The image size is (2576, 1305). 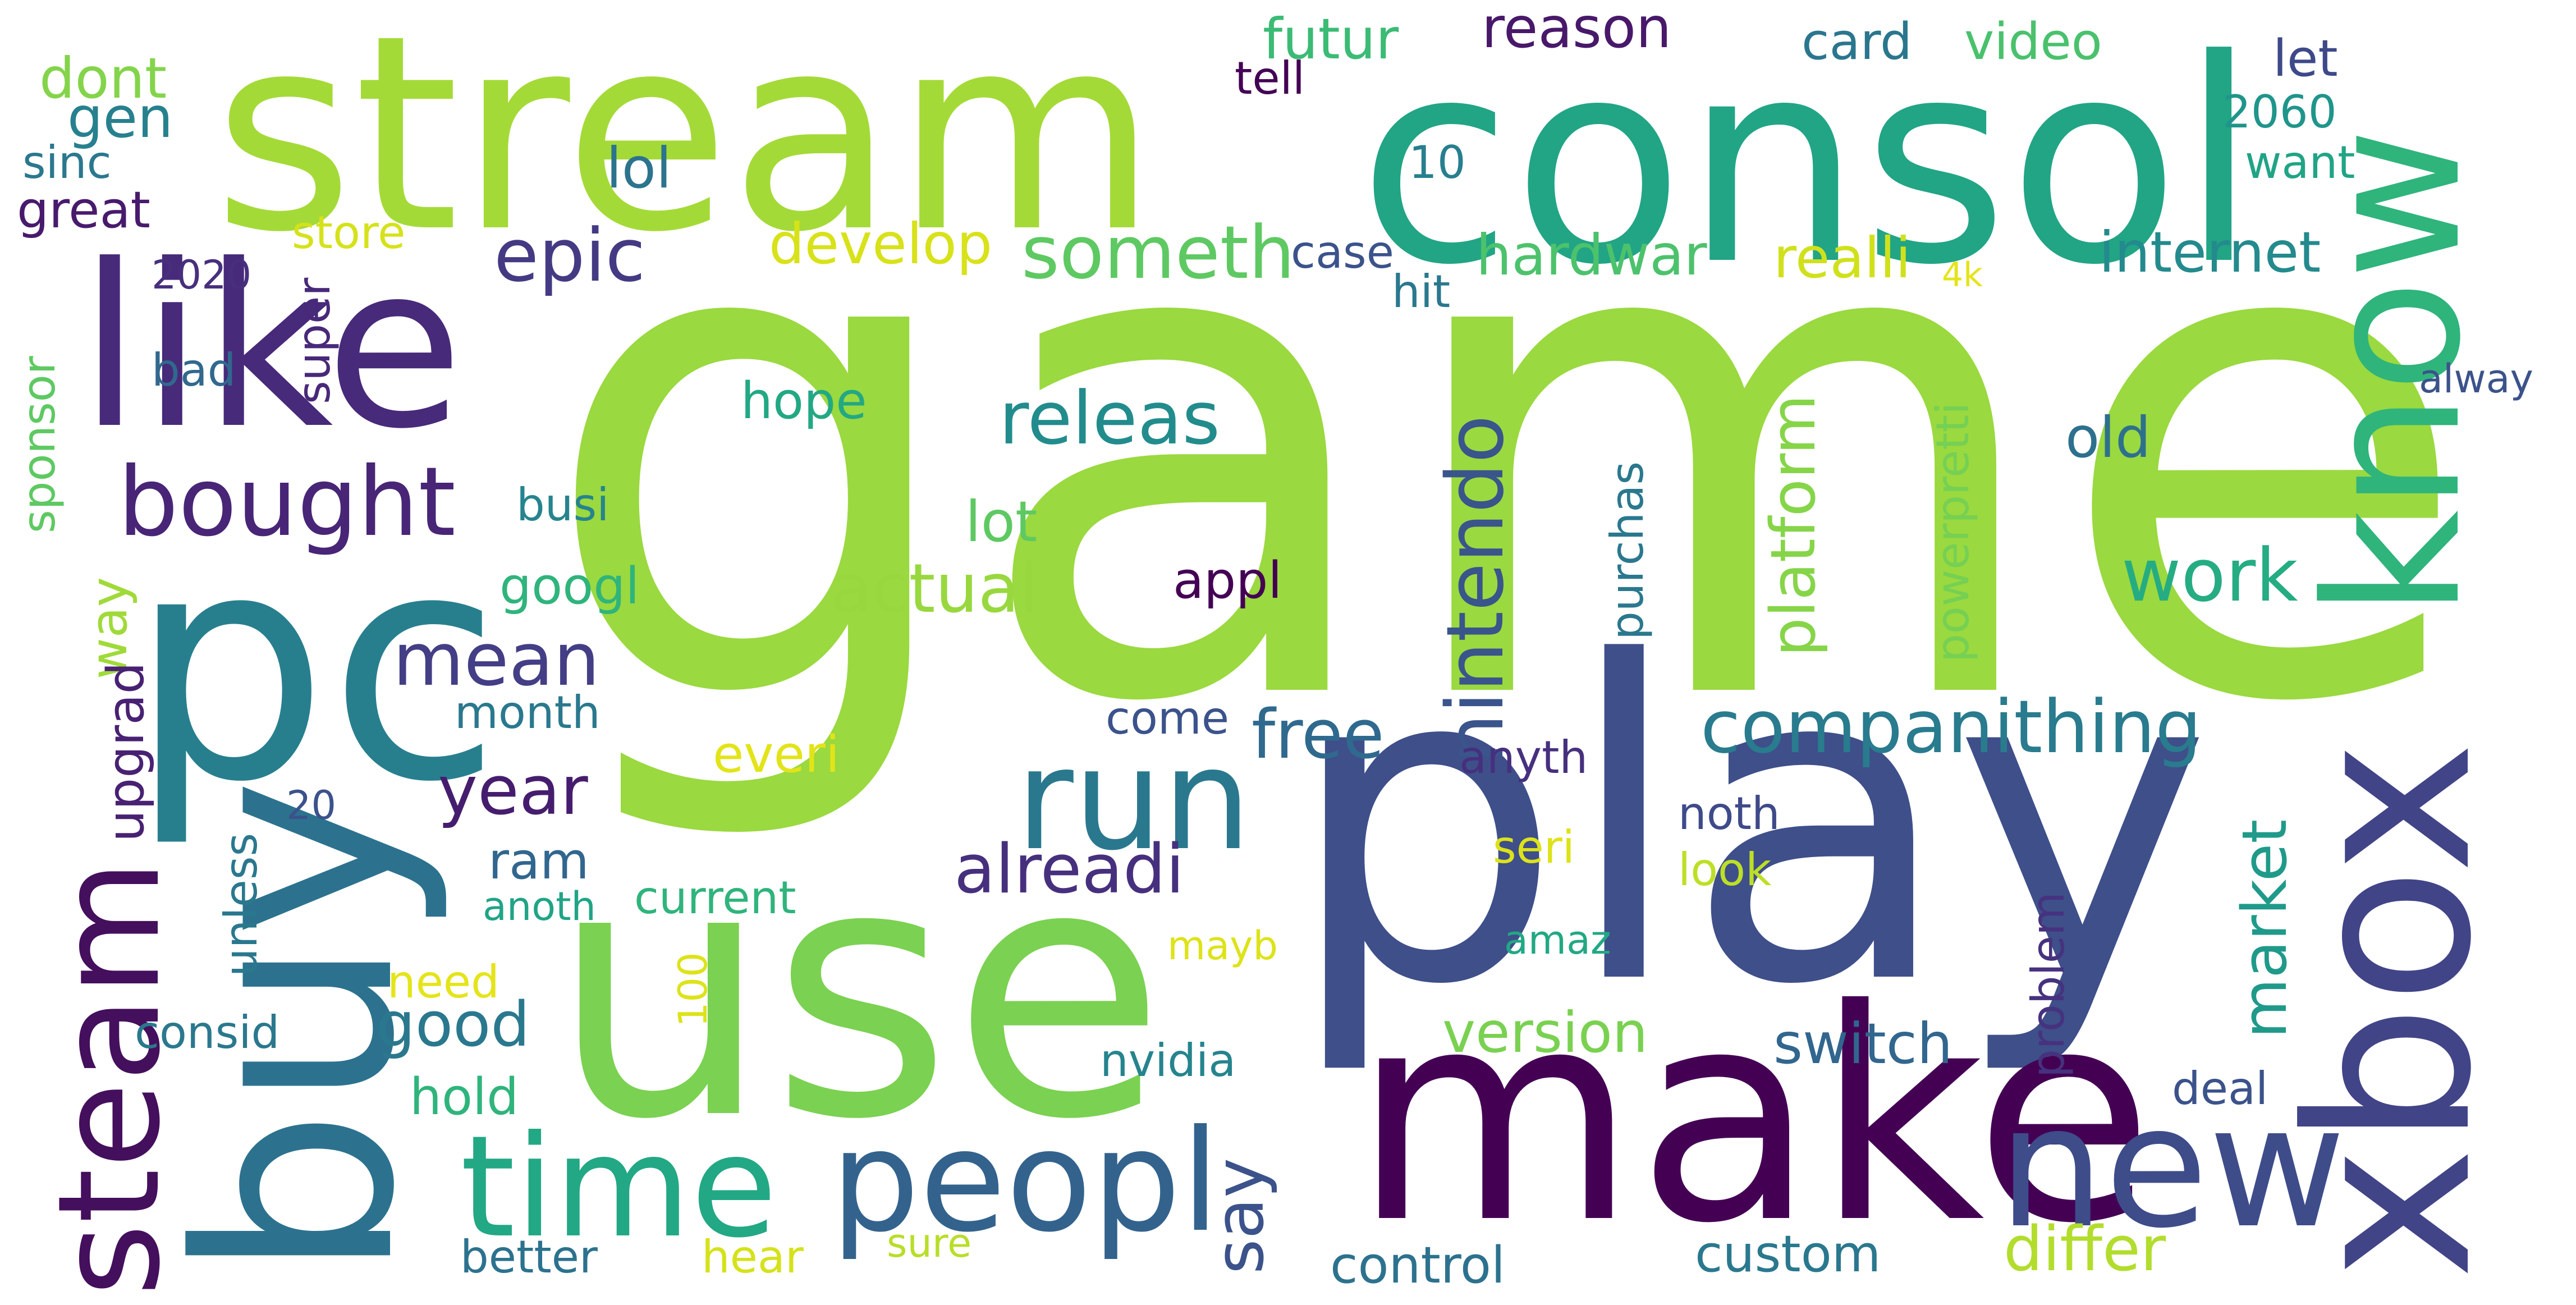 What do you see at coordinates (2108, 437) in the screenshot?
I see `word-old: old` at bounding box center [2108, 437].